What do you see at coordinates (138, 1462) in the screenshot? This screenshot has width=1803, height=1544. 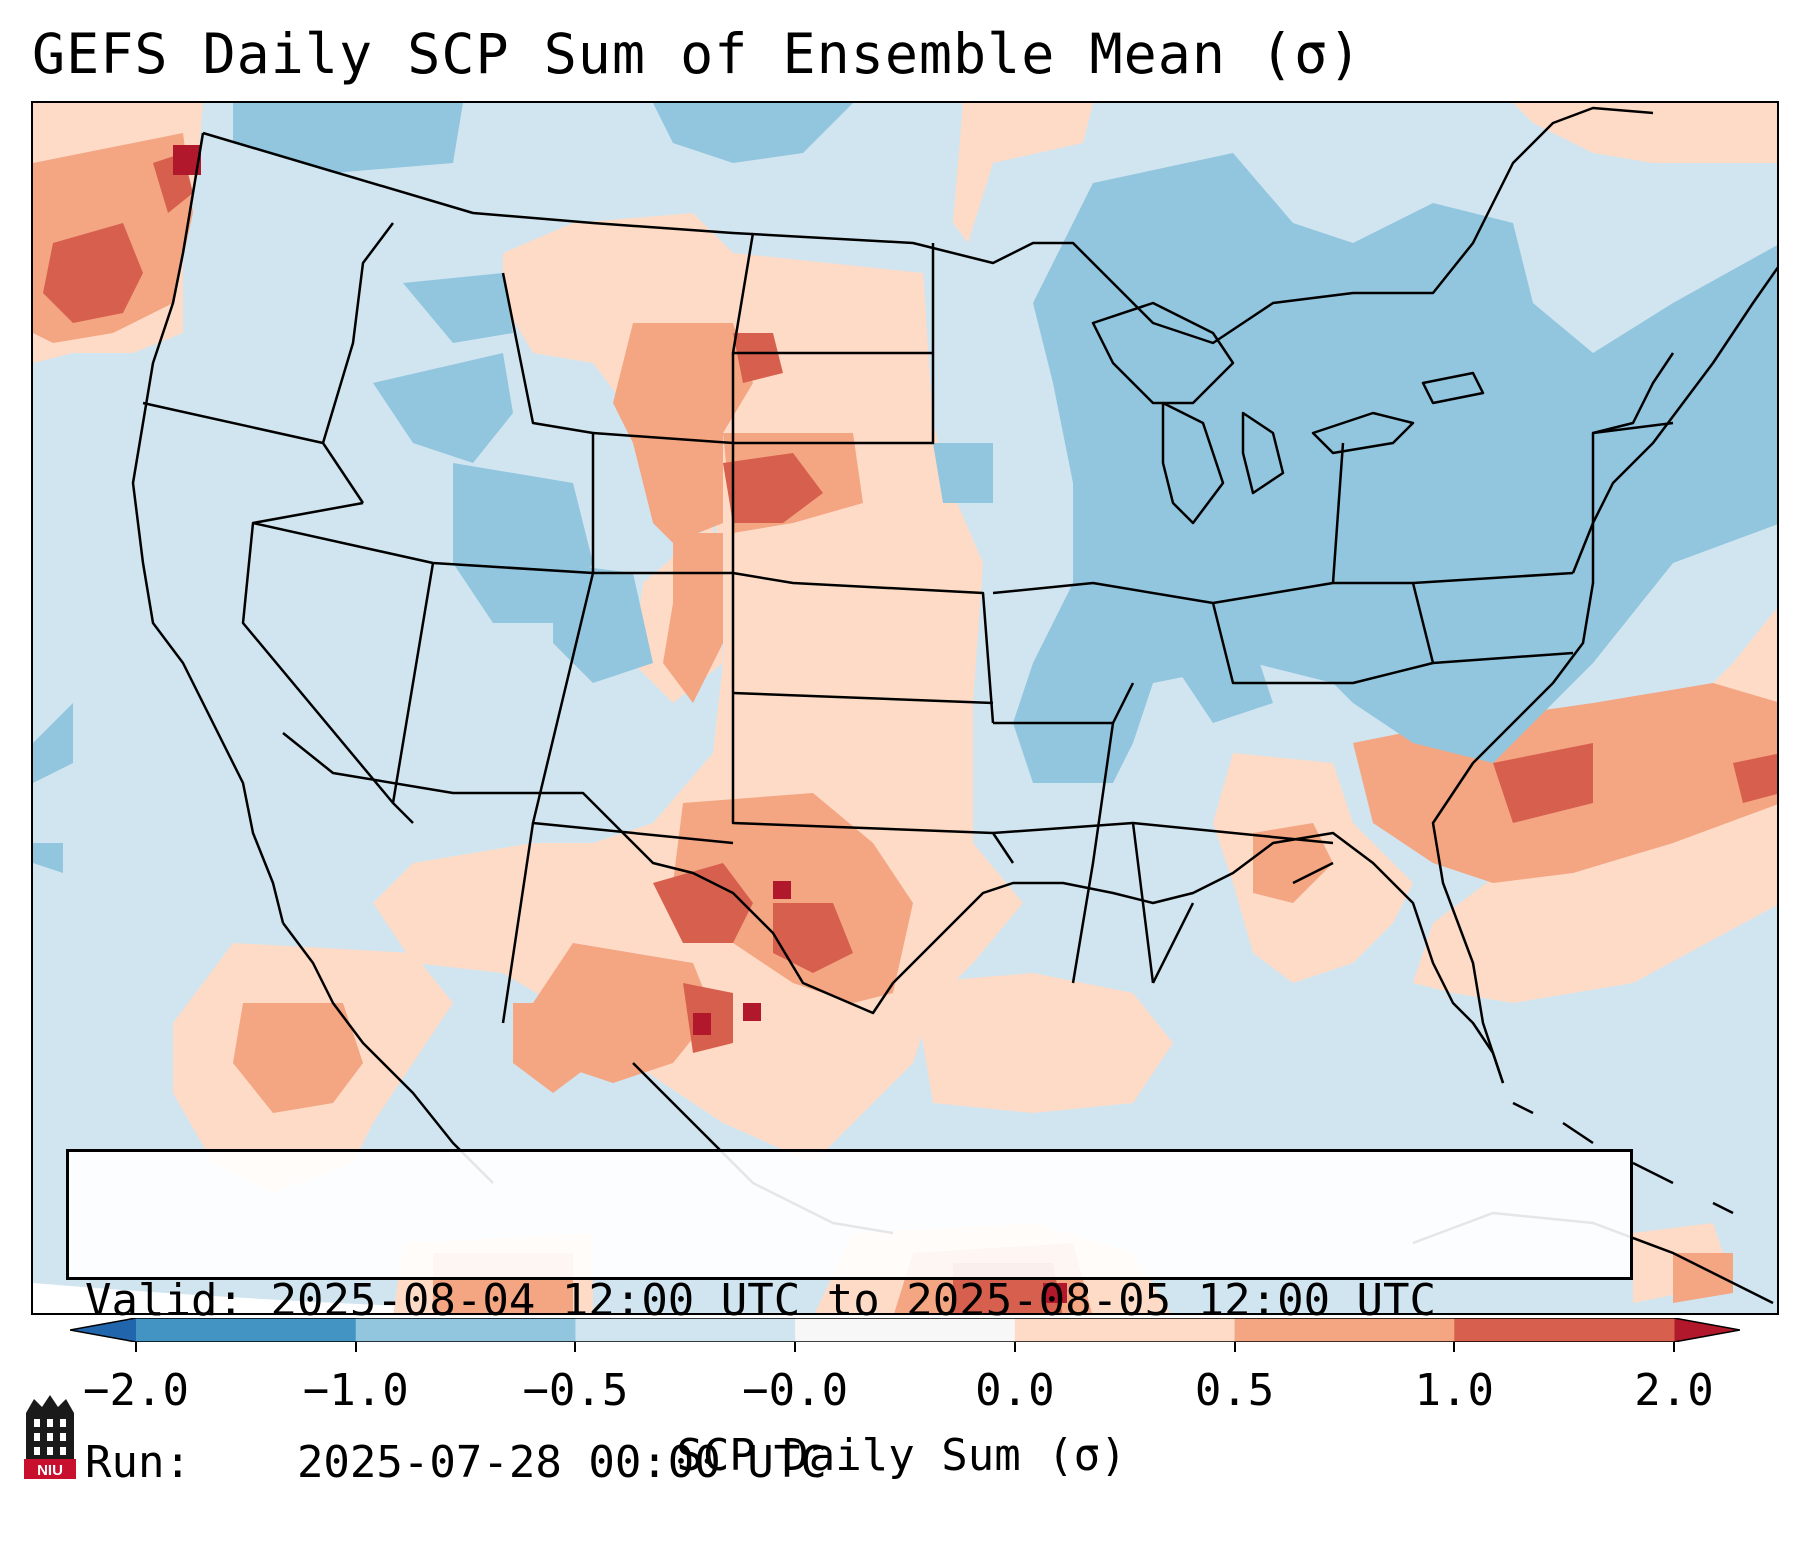 I see `run-label: Run:` at bounding box center [138, 1462].